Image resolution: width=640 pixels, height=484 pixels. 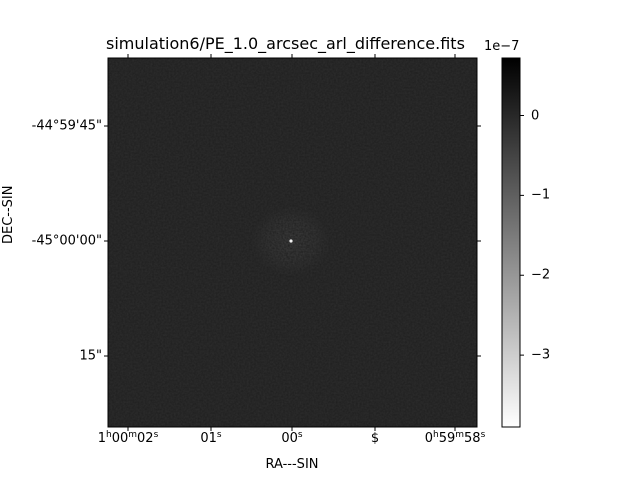 I want to click on x-tick-label: $, so click(x=375, y=438).